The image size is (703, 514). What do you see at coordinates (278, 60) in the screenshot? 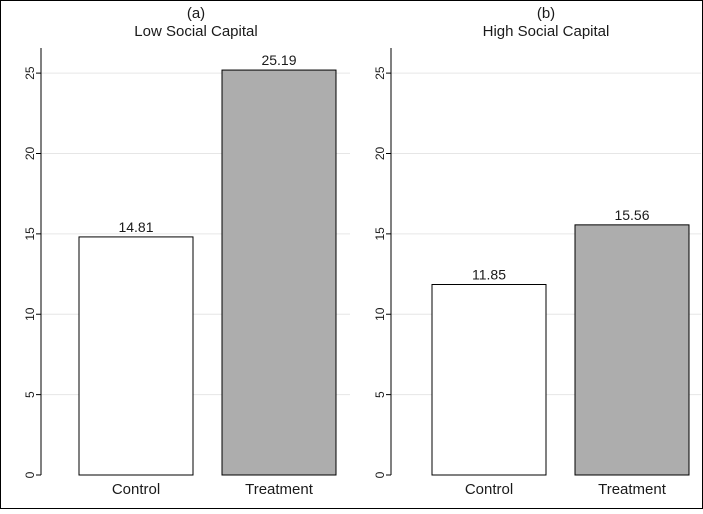
I see `bar-value-label: 25.19` at bounding box center [278, 60].